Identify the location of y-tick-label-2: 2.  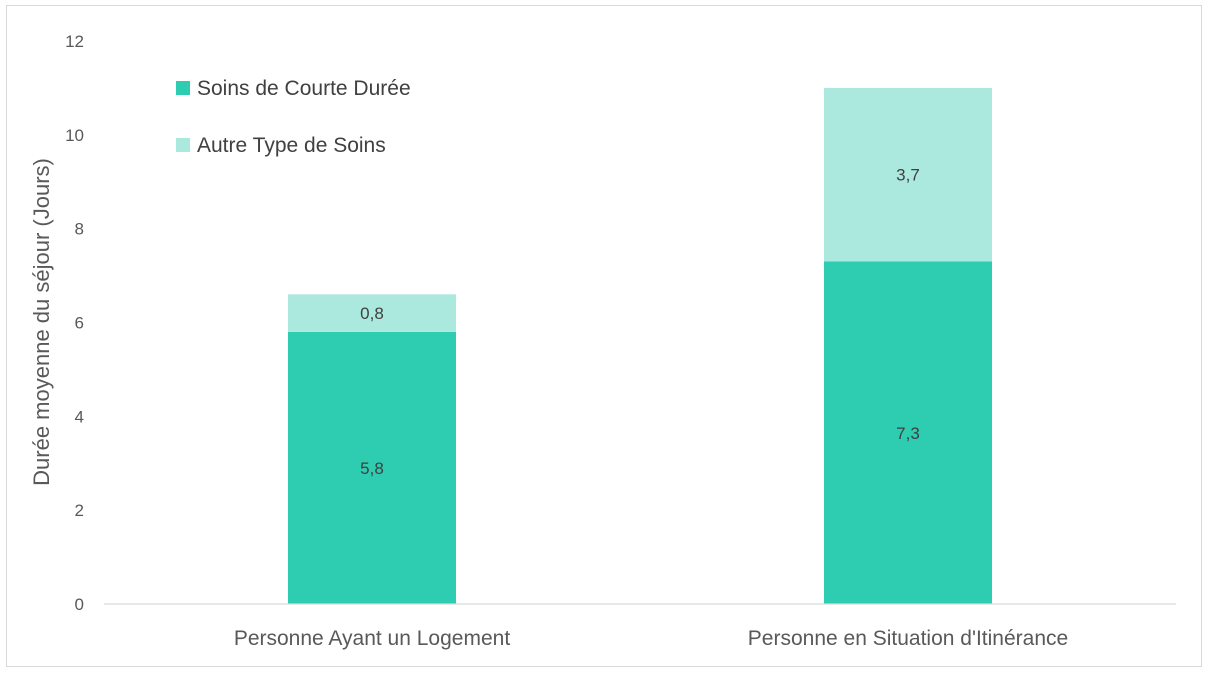
(79, 510).